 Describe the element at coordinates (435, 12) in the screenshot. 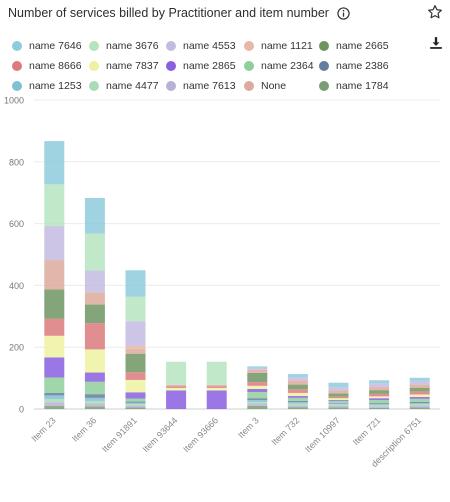

I see `star-icon` at that location.